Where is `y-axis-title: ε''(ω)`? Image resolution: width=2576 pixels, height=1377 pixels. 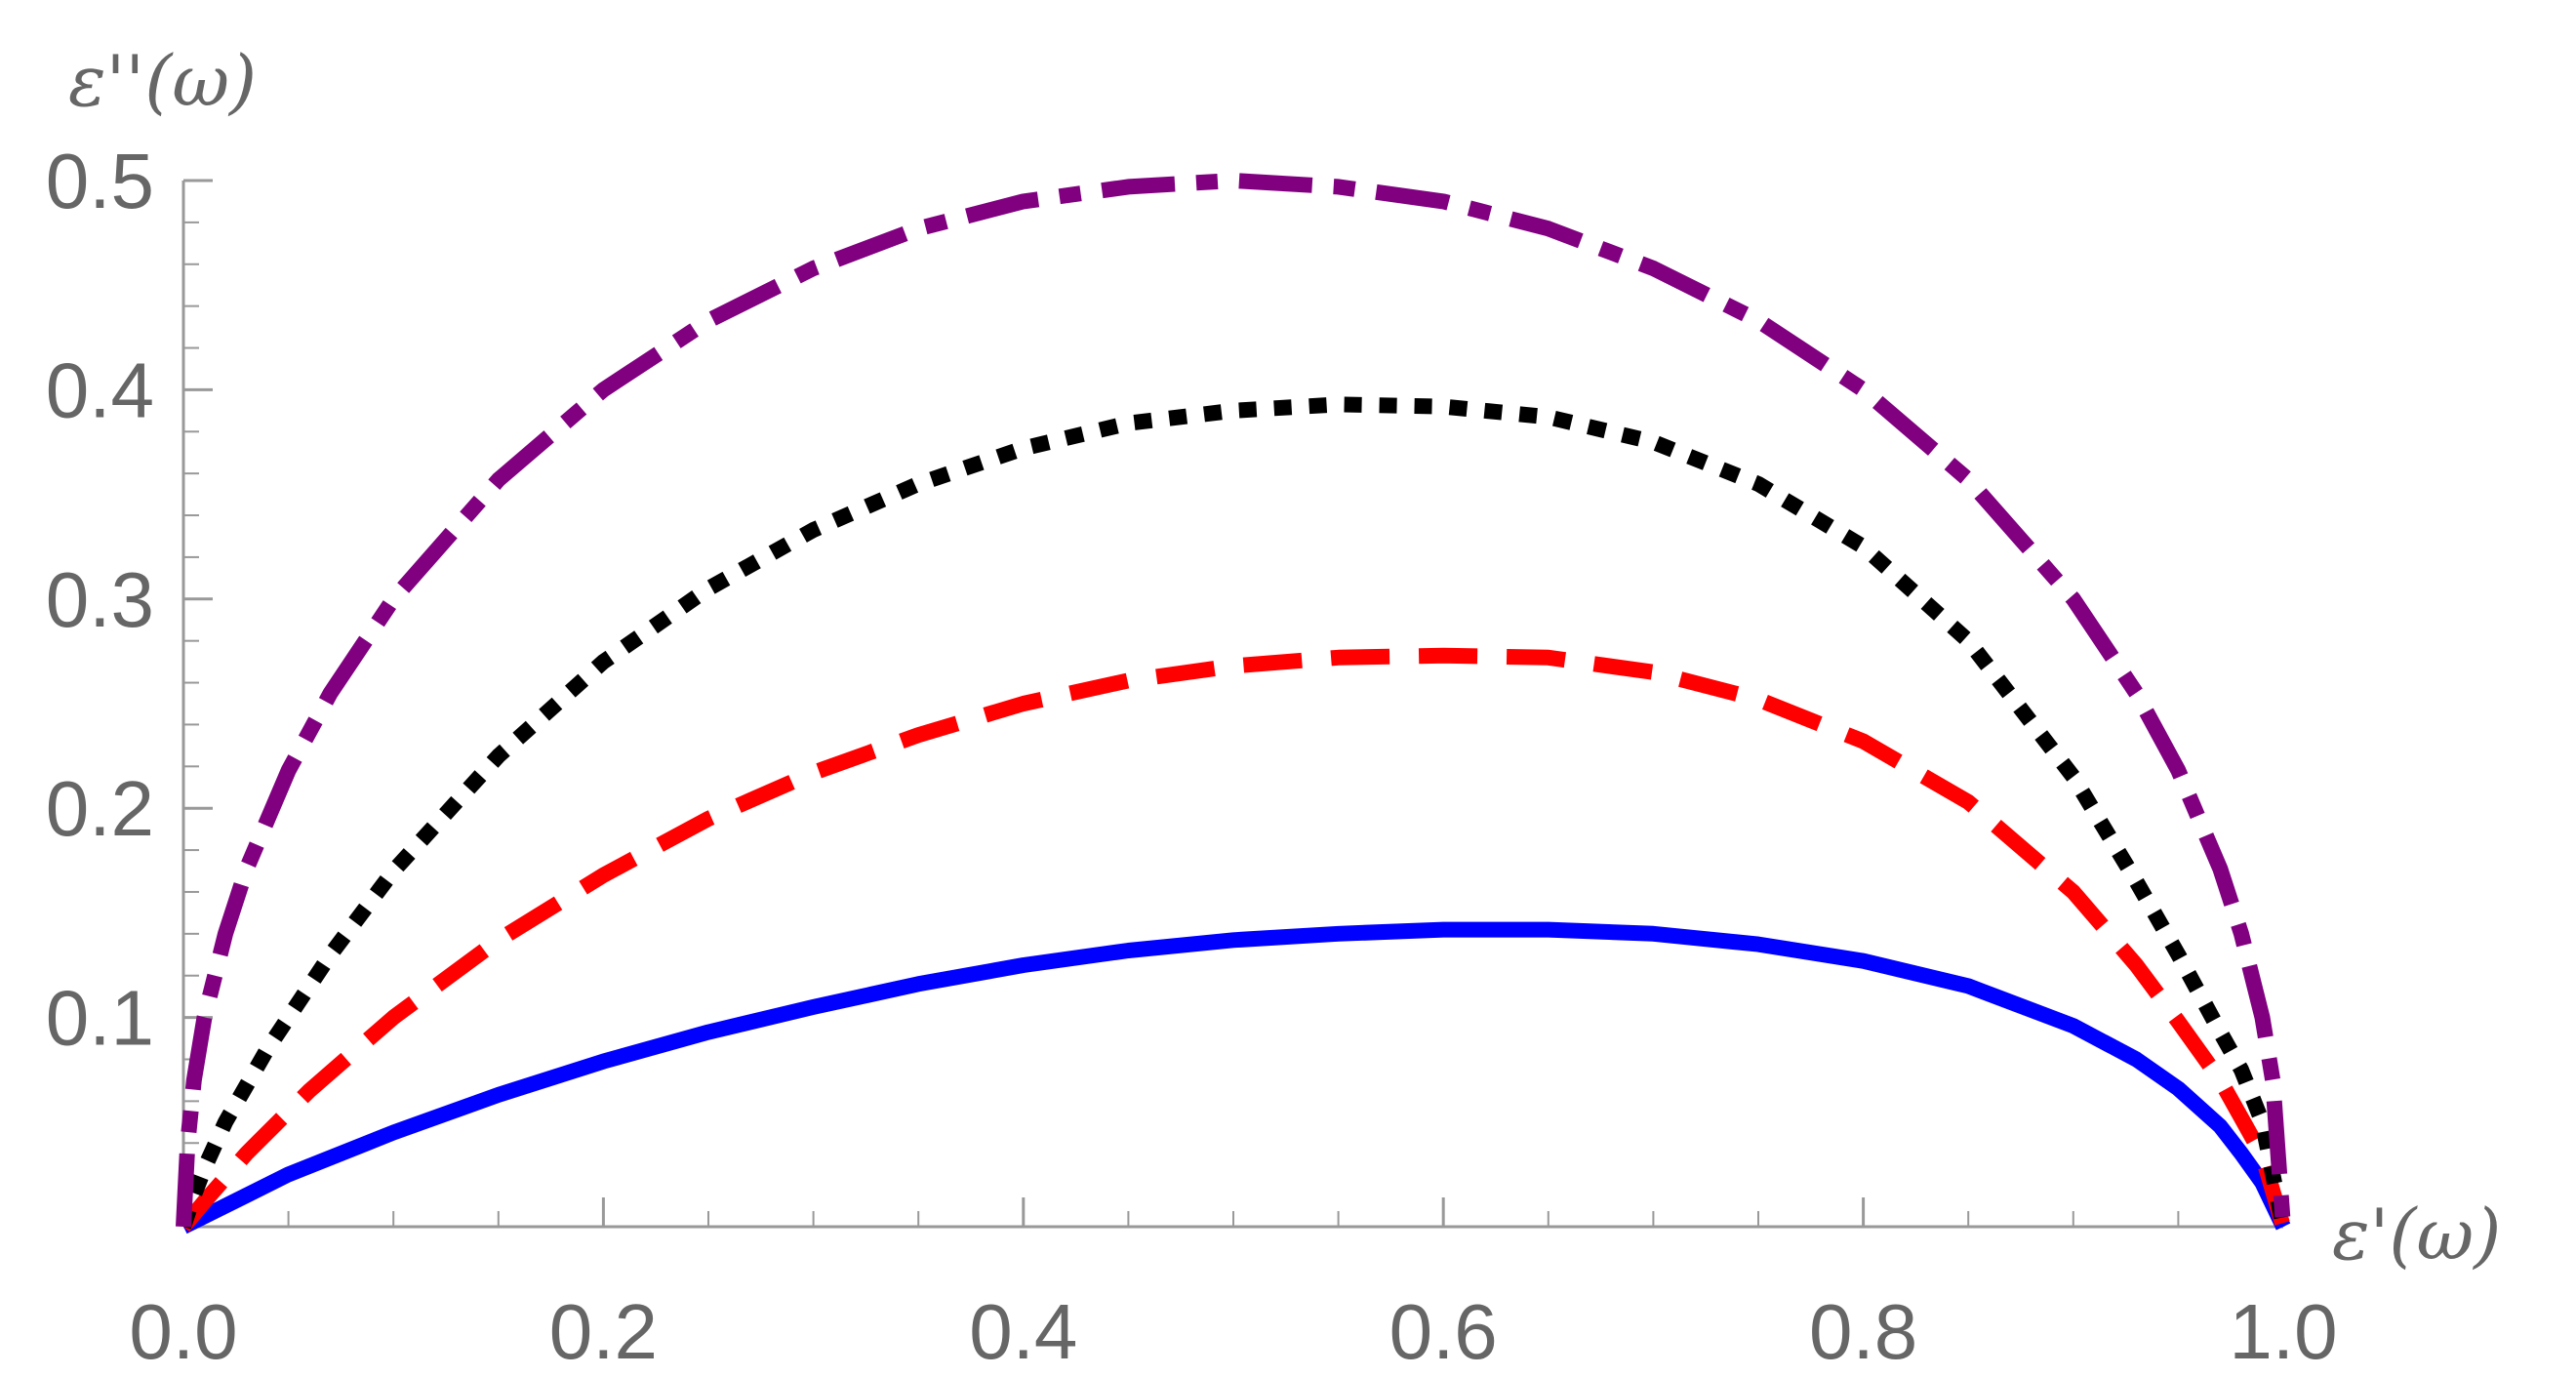 y-axis-title: ε''(ω) is located at coordinates (162, 81).